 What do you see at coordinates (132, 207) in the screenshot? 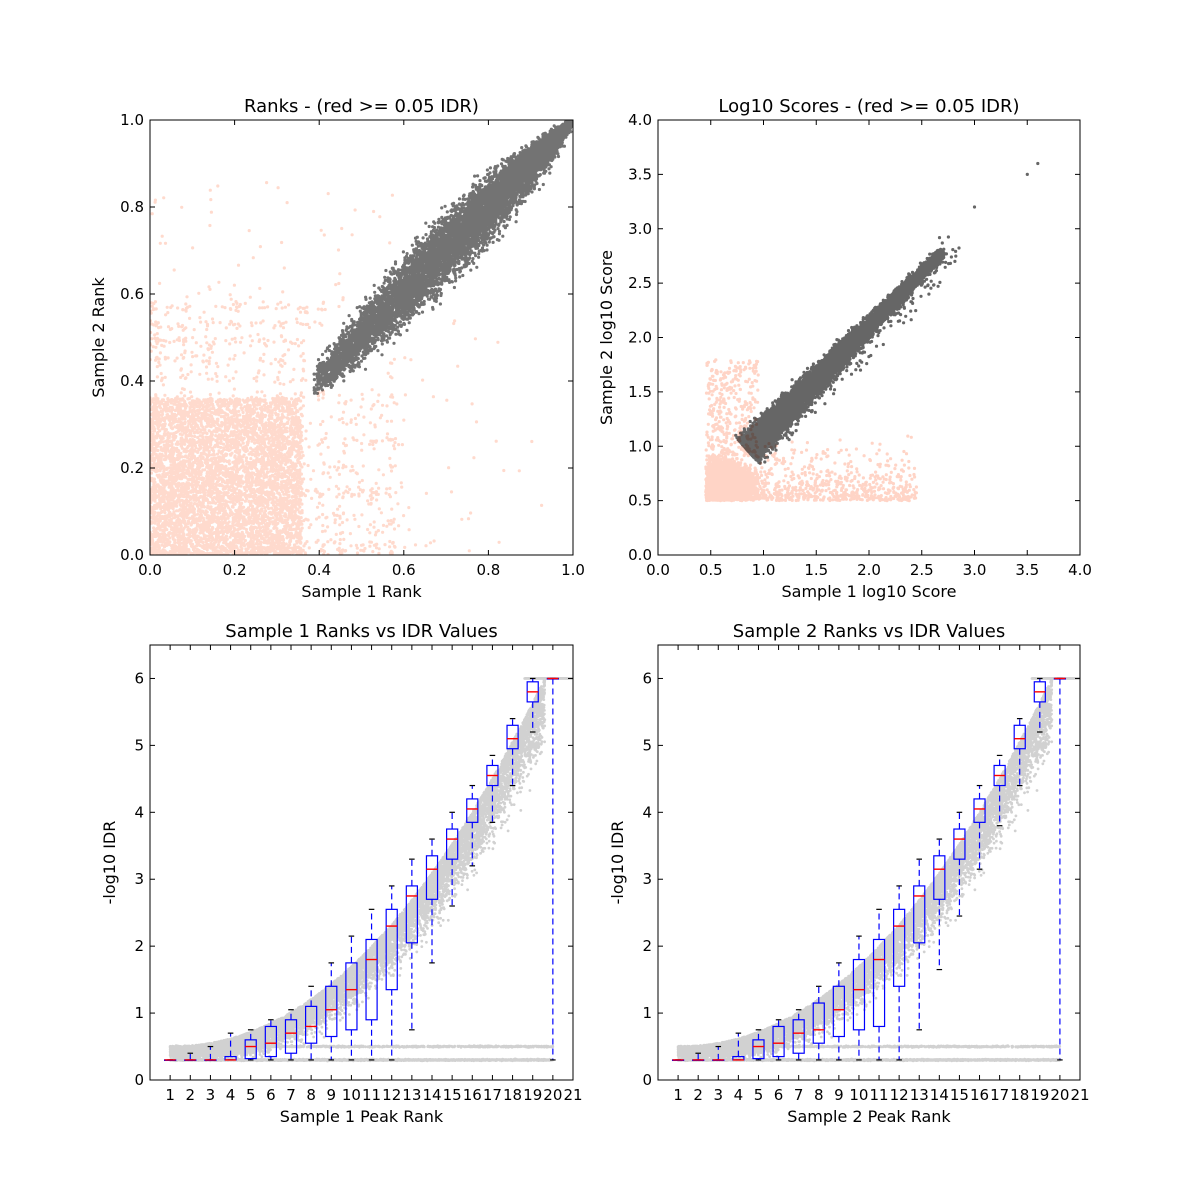
I see `y-tick-label: 0.8` at bounding box center [132, 207].